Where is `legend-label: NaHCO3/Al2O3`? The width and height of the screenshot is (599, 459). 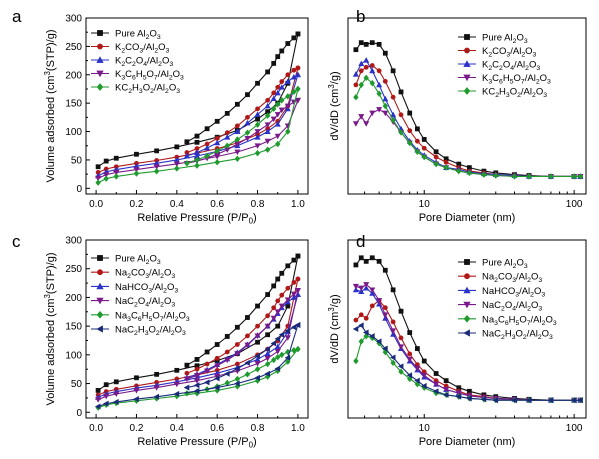
legend-label: NaHCO3/Al2O3 is located at coordinates (513, 292).